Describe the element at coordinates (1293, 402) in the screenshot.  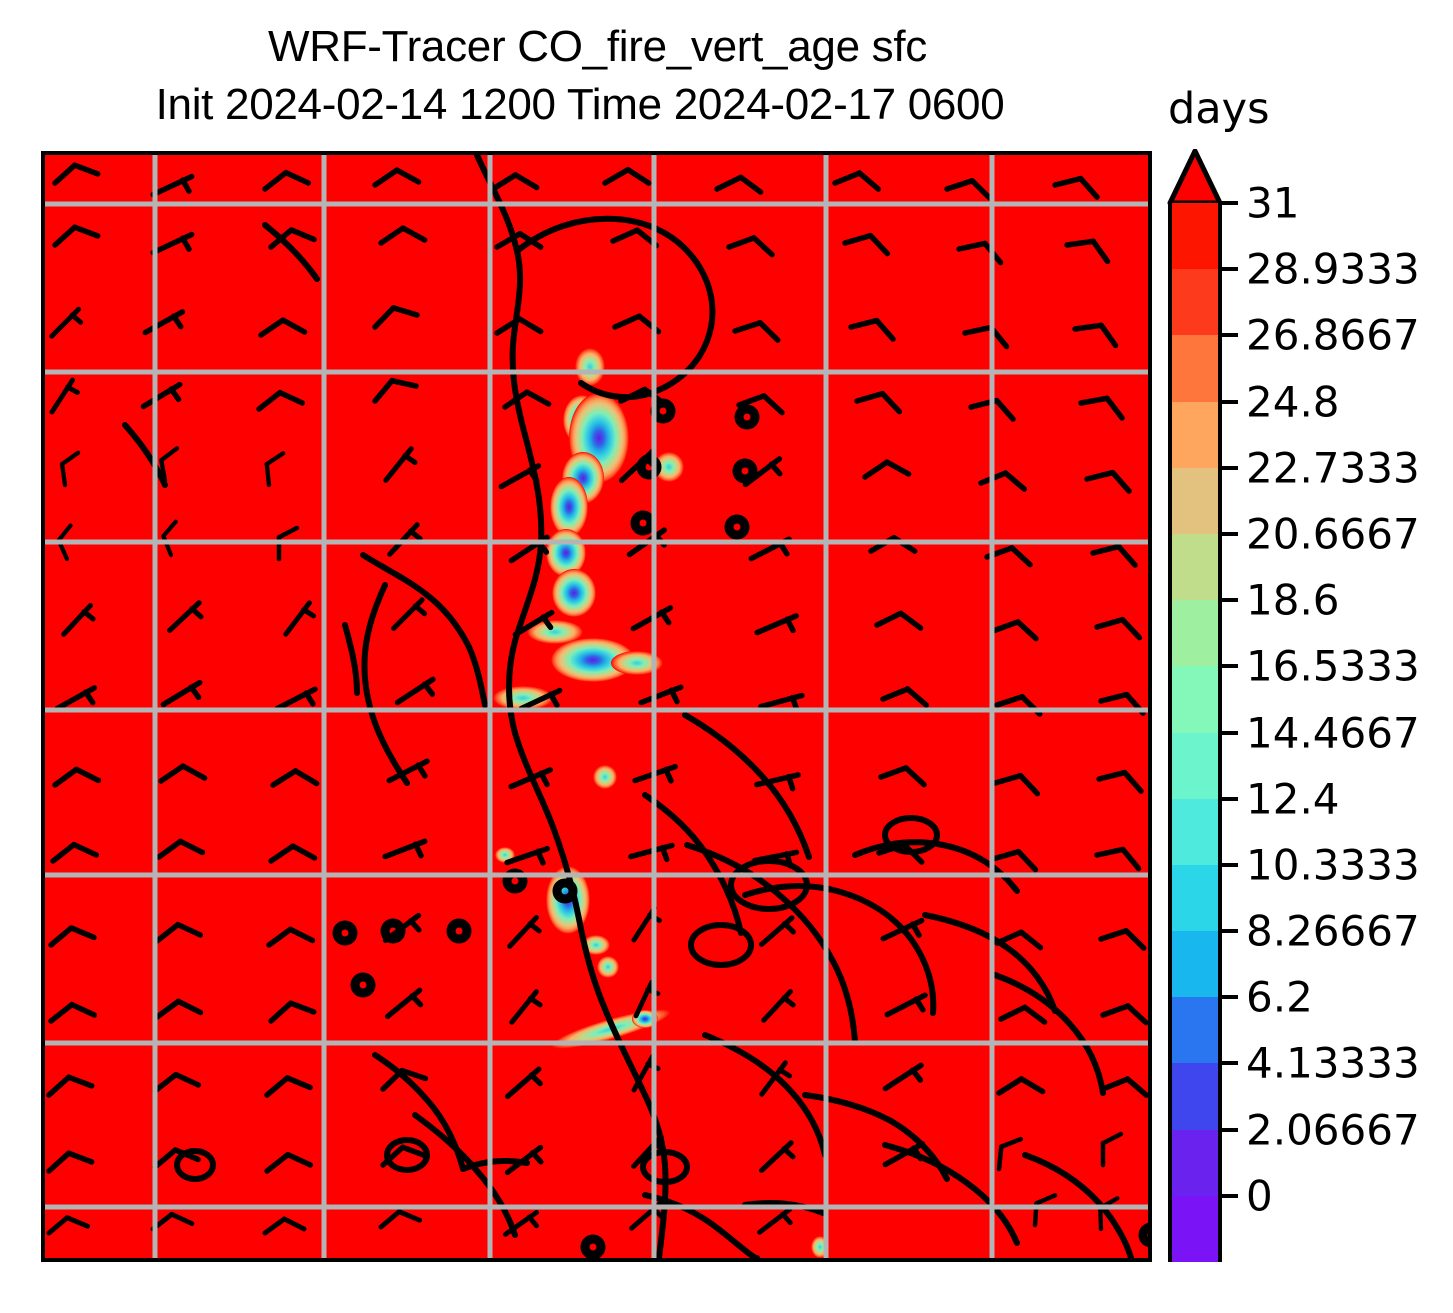
I see `colorbar-tick-label: 24.8` at that location.